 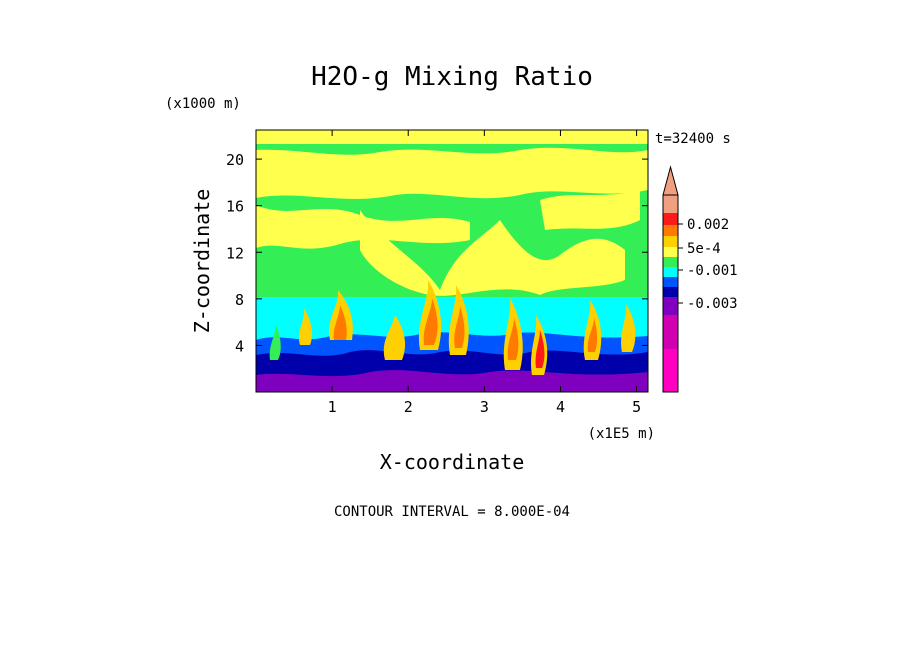 What do you see at coordinates (452, 77) in the screenshot?
I see `chart-title: H2O-g Mixing Ratio` at bounding box center [452, 77].